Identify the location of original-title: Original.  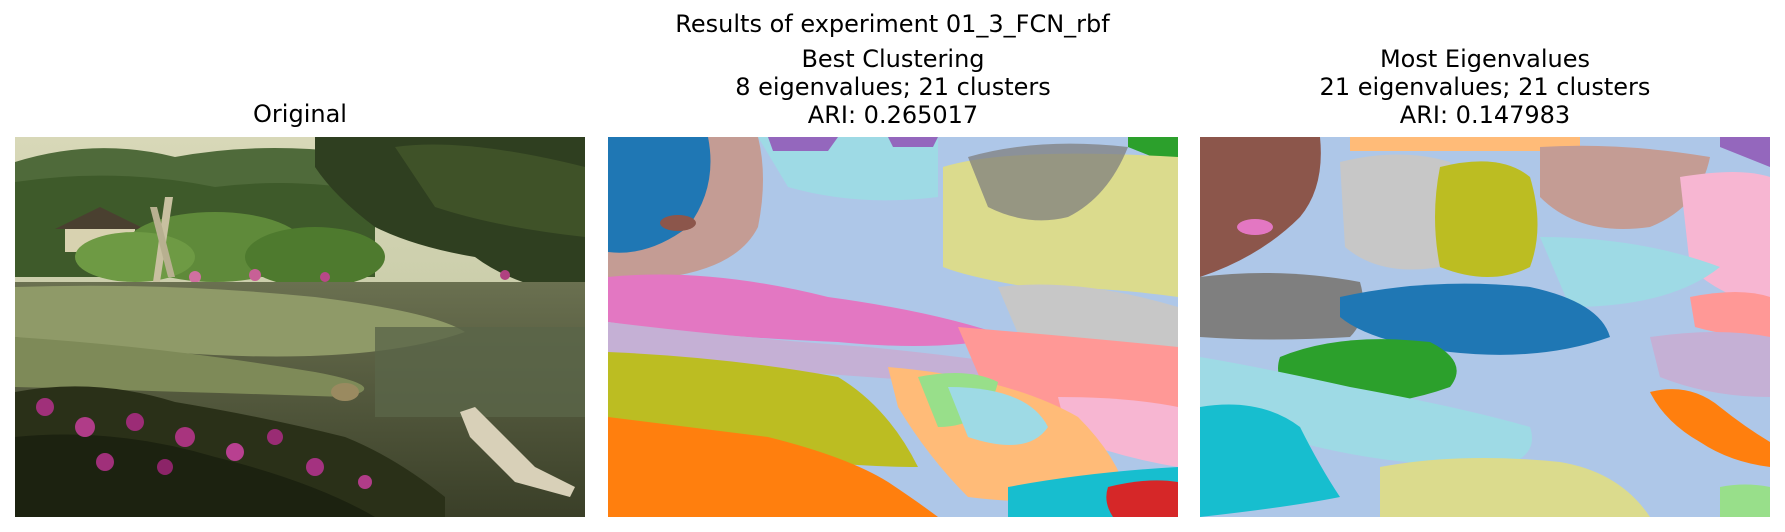
(300, 114).